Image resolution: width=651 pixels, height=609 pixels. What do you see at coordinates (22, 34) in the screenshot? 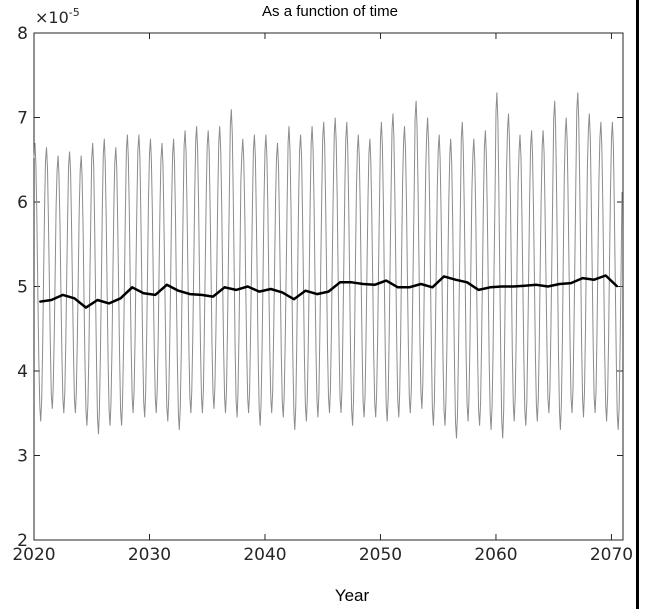
I see `y-tick-label: 8` at bounding box center [22, 34].